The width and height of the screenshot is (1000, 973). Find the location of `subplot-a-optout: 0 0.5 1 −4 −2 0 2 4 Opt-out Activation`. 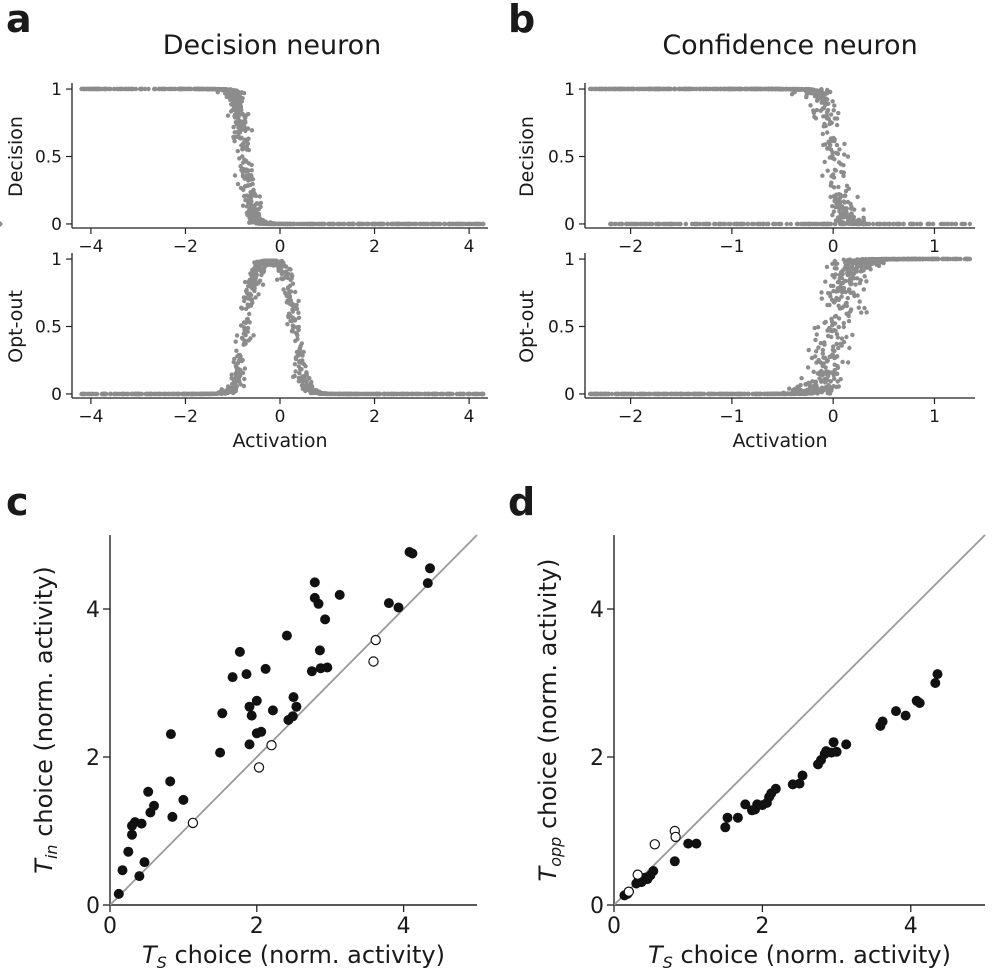

subplot-a-optout: 0 0.5 1 −4 −2 0 2 4 Opt-out Activation is located at coordinates (246, 351).